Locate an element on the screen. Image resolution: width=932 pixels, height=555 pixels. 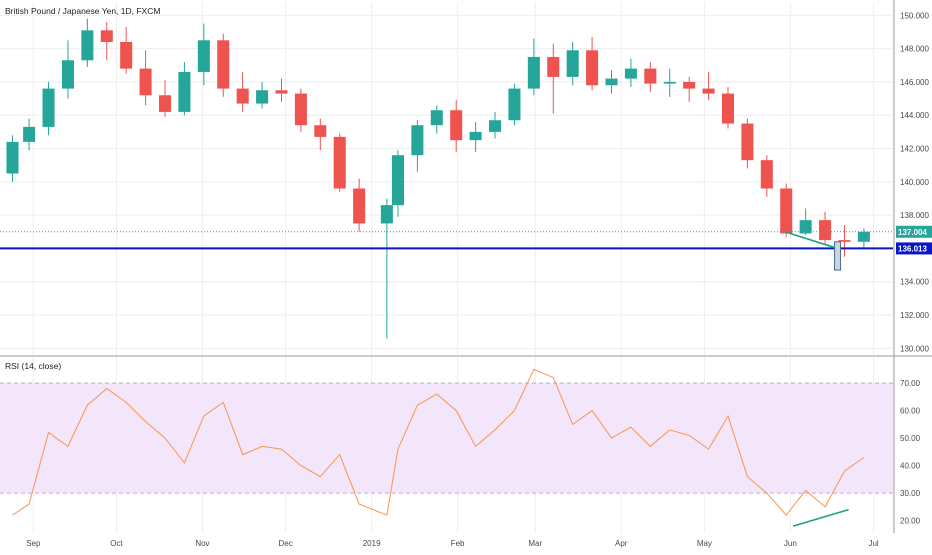
price-axis-label: 130.000 is located at coordinates (914, 348).